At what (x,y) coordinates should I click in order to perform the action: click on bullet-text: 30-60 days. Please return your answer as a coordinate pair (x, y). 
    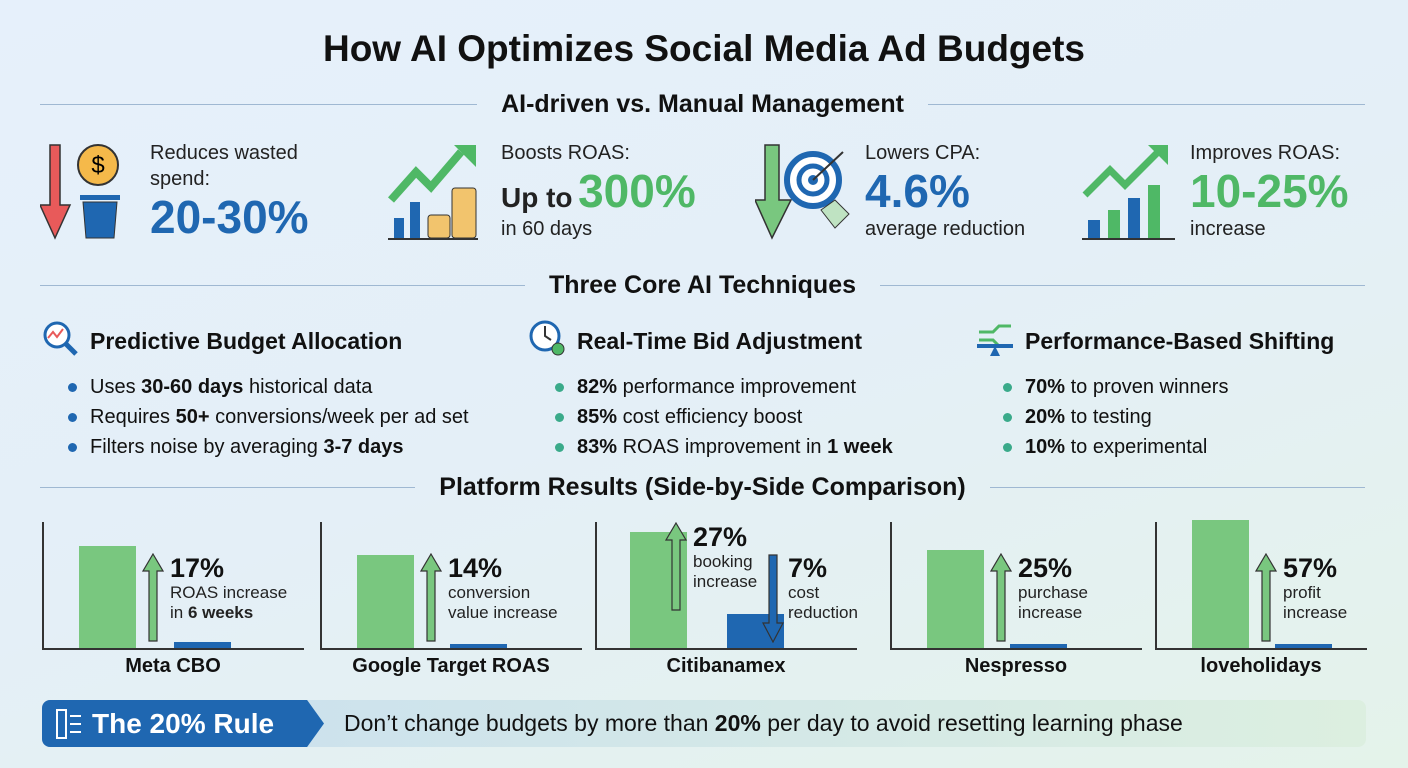
    Looking at the image, I should click on (192, 387).